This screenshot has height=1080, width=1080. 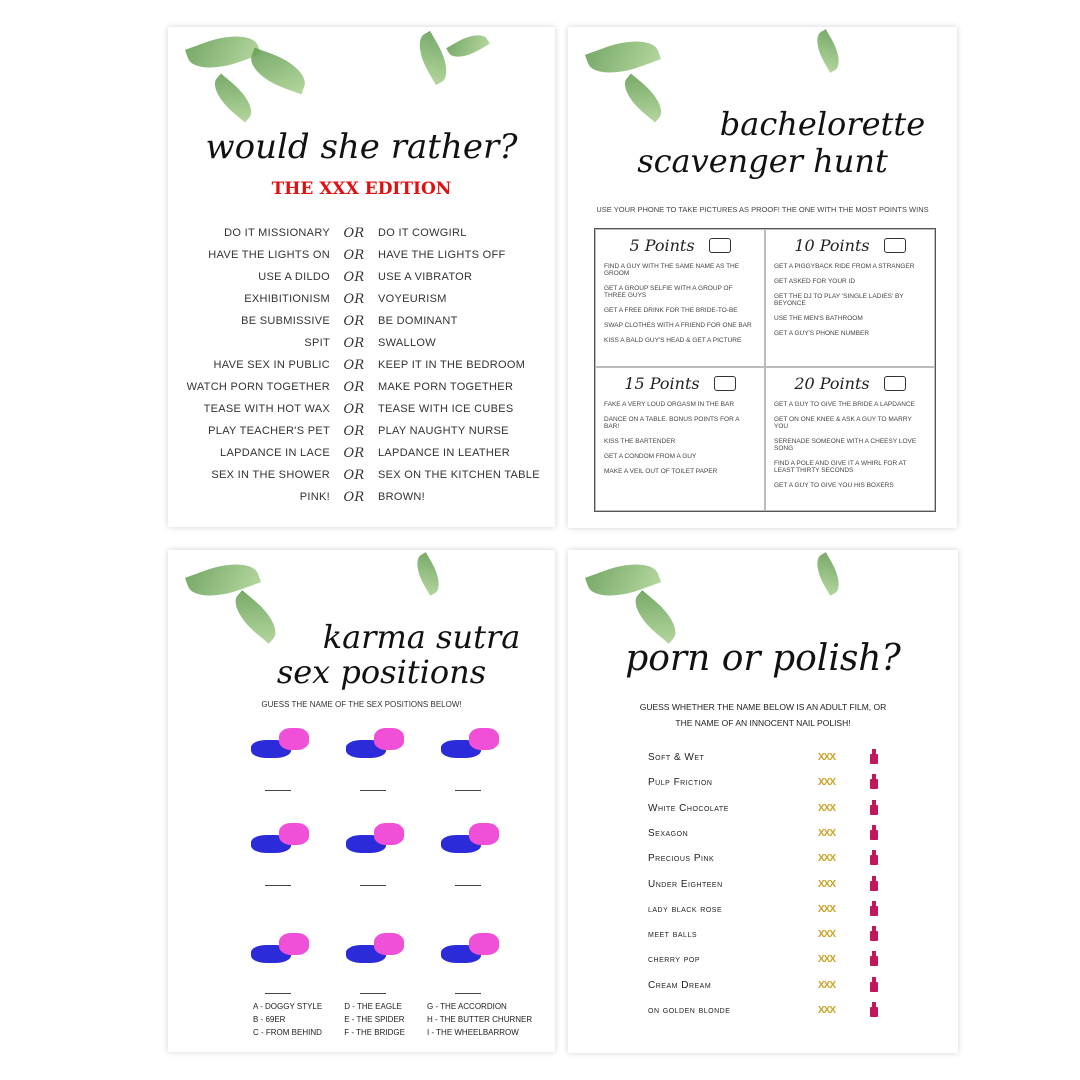 What do you see at coordinates (422, 233) in the screenshot?
I see `option-right: DO IT COWGIRL` at bounding box center [422, 233].